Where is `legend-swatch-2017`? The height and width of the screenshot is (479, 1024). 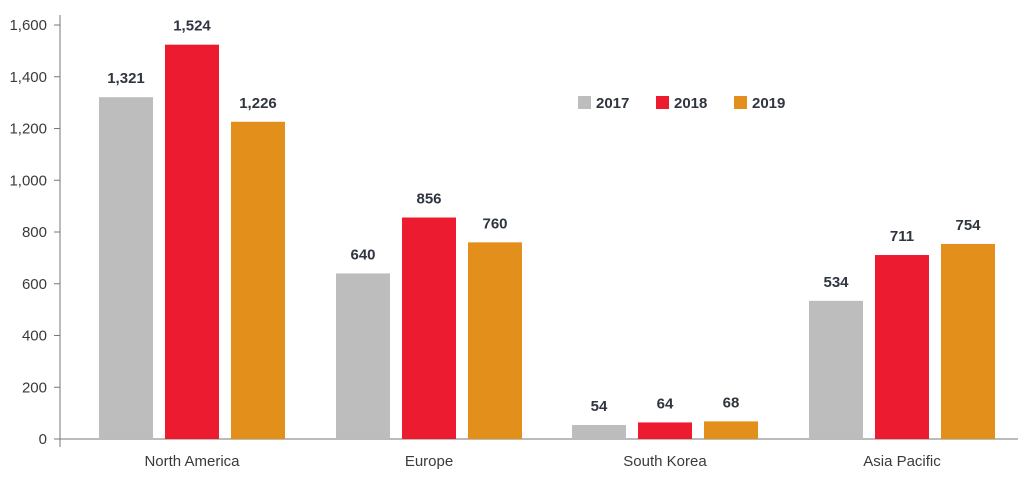
legend-swatch-2017 is located at coordinates (584, 102).